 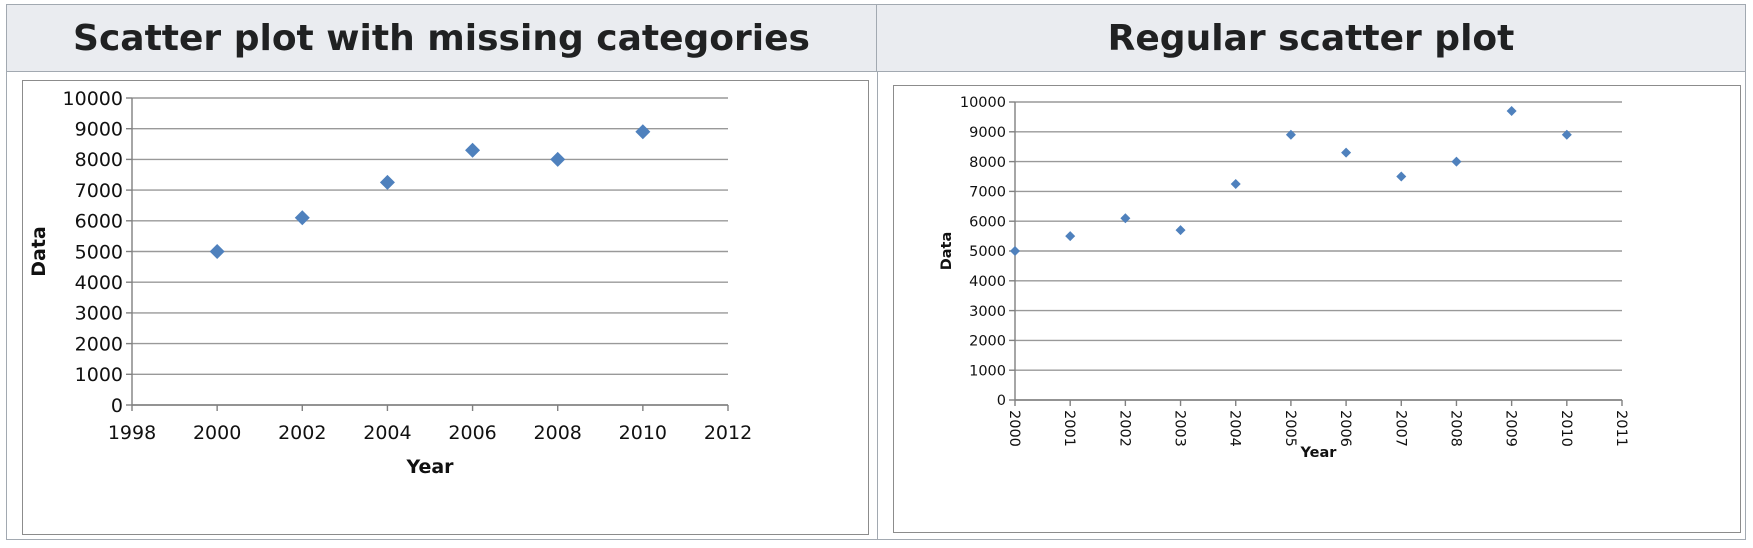 I want to click on x-tick-label: 2005, so click(x=1290, y=428).